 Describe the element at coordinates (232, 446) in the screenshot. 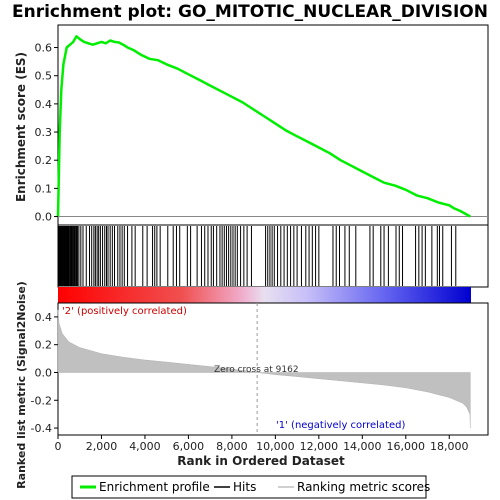

I see `x-tick-label-4: 8,000` at that location.